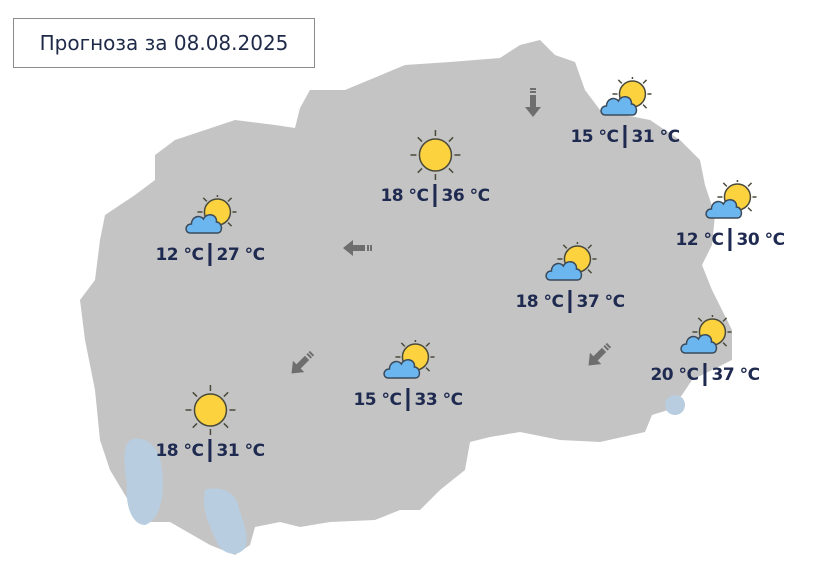  I want to click on lake-prespa, so click(225, 521).